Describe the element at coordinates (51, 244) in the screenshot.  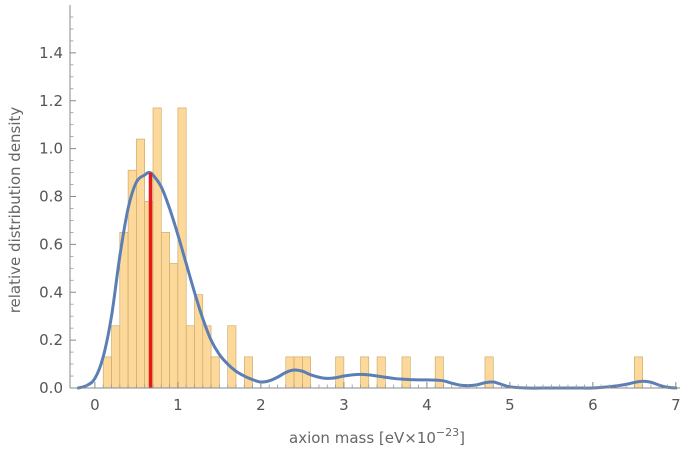
I see `y-tick-label: 0.6` at that location.